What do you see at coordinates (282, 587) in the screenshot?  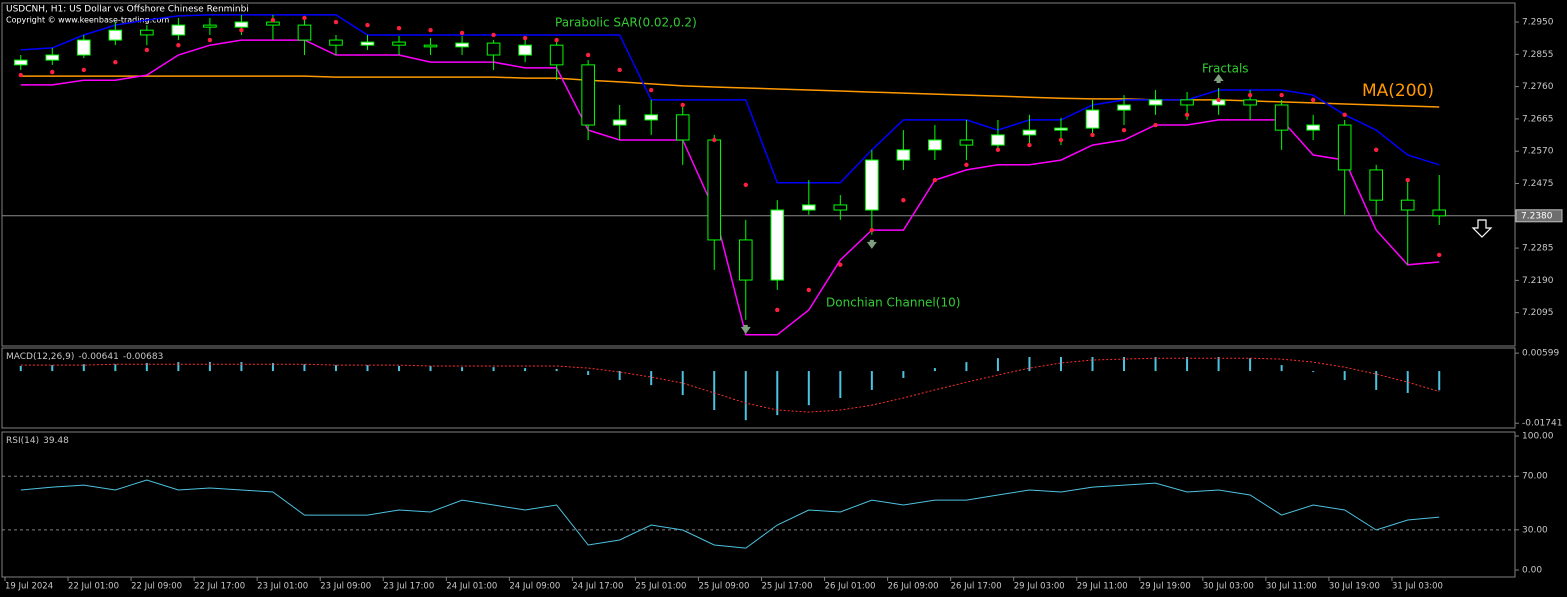 I see `x-tick-label: 23 Jul 01:00` at bounding box center [282, 587].